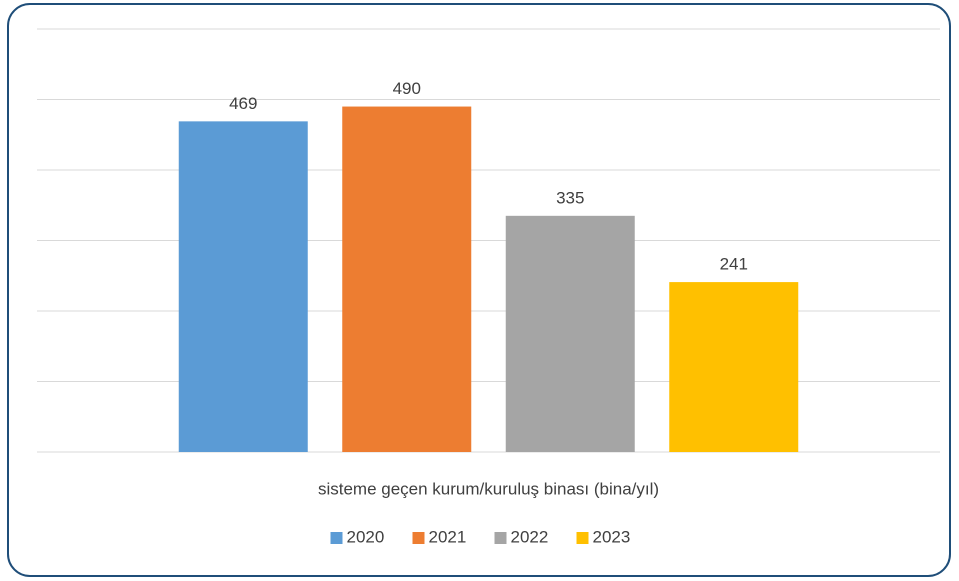 The height and width of the screenshot is (581, 959). Describe the element at coordinates (612, 536) in the screenshot. I see `legend-label: 2023` at that location.